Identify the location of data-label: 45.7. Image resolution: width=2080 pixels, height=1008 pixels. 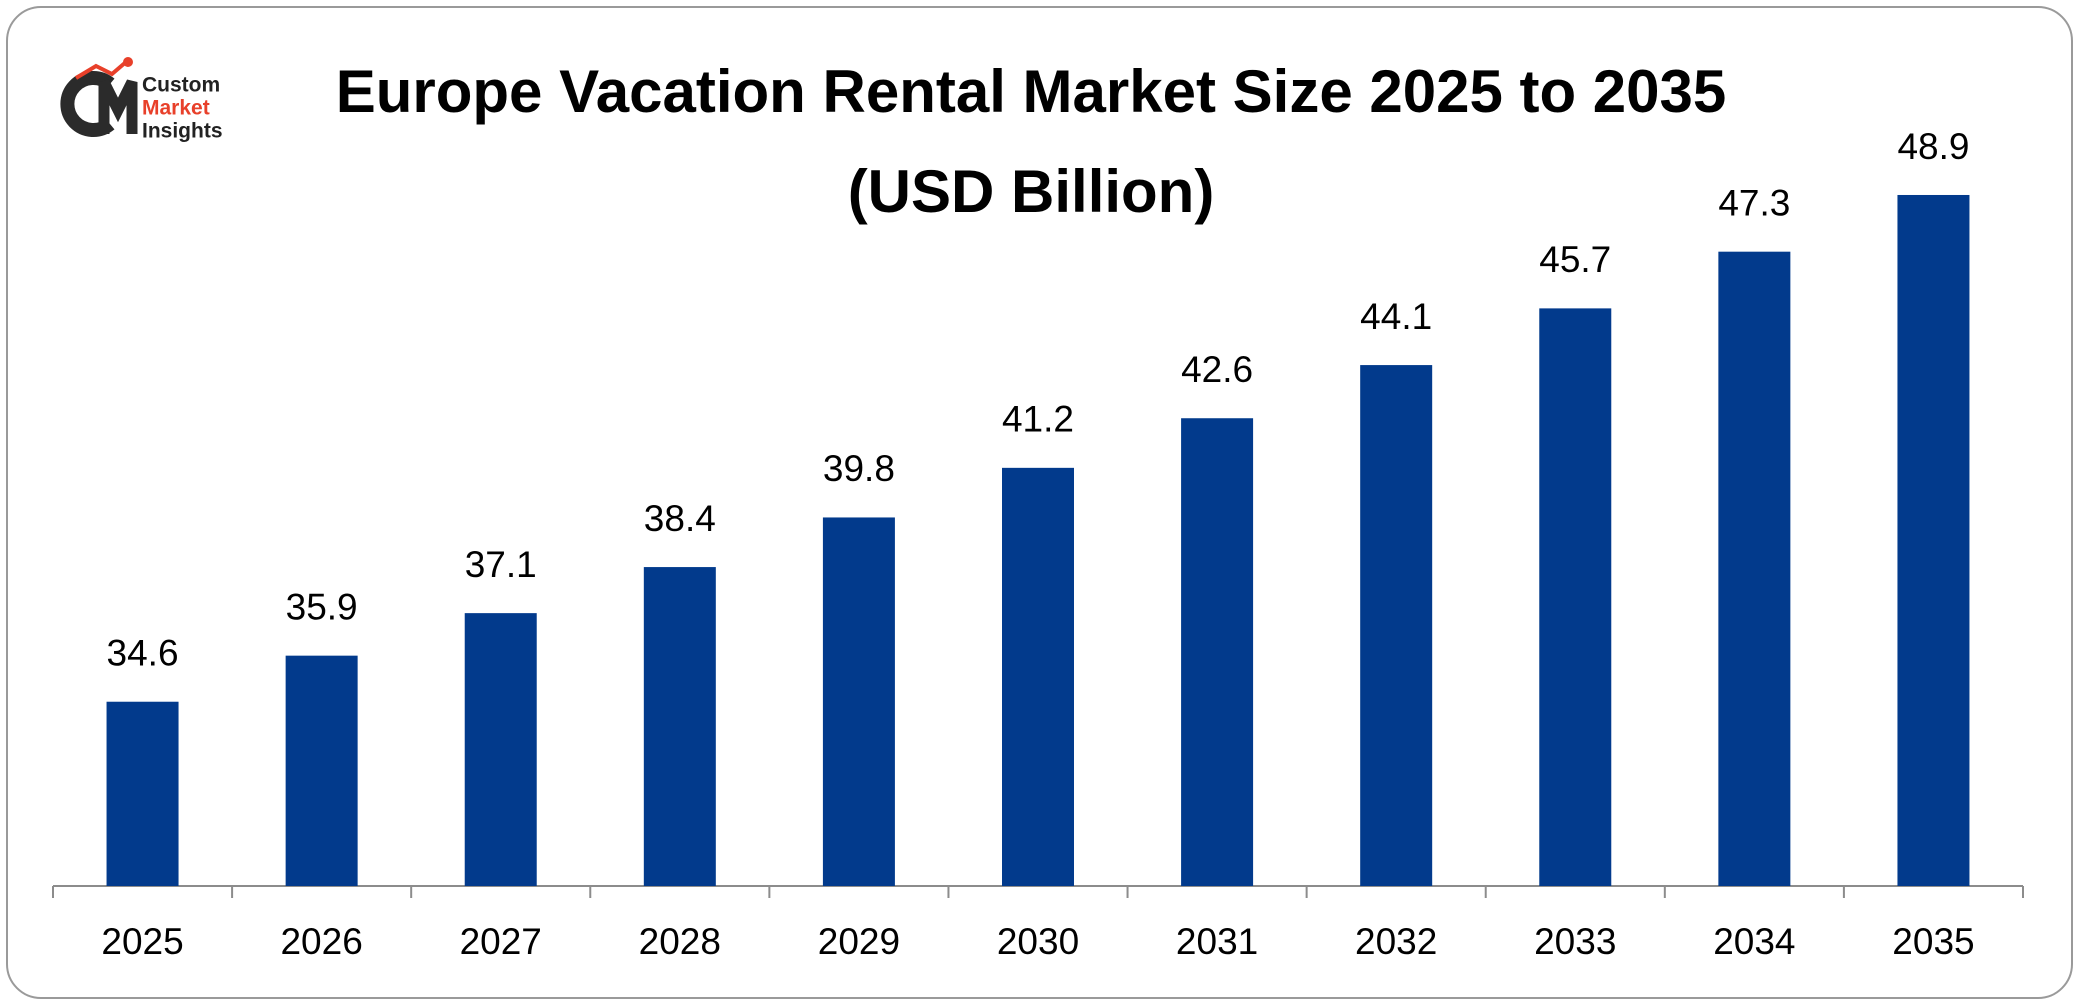
(1575, 259).